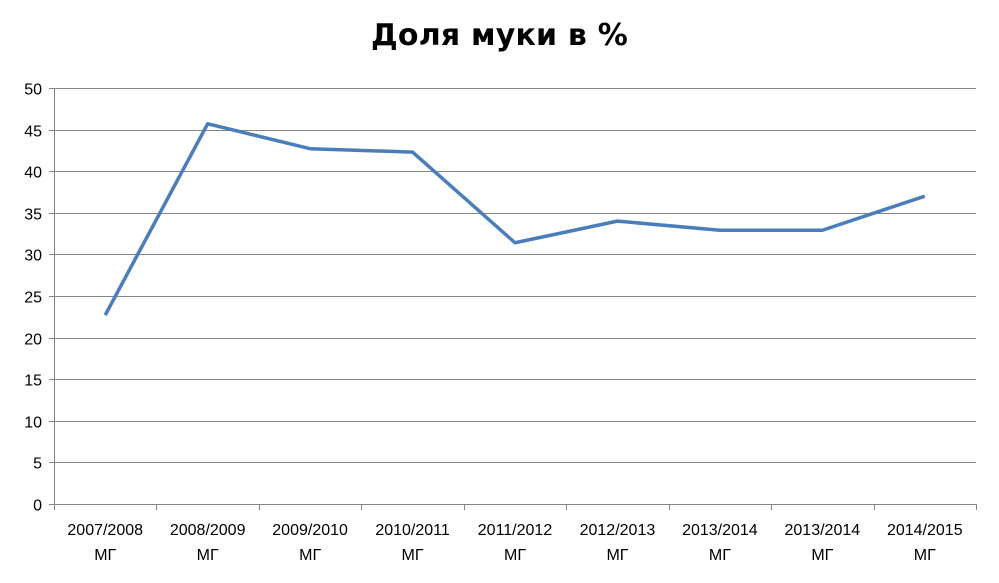  I want to click on x-tick-label: 2009/2010 МГ, so click(310, 543).